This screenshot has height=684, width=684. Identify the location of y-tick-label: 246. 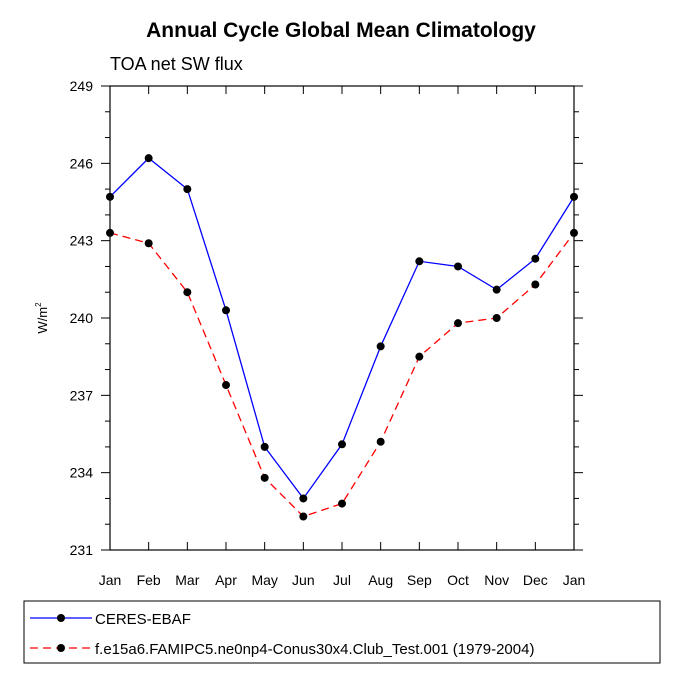
(82, 163).